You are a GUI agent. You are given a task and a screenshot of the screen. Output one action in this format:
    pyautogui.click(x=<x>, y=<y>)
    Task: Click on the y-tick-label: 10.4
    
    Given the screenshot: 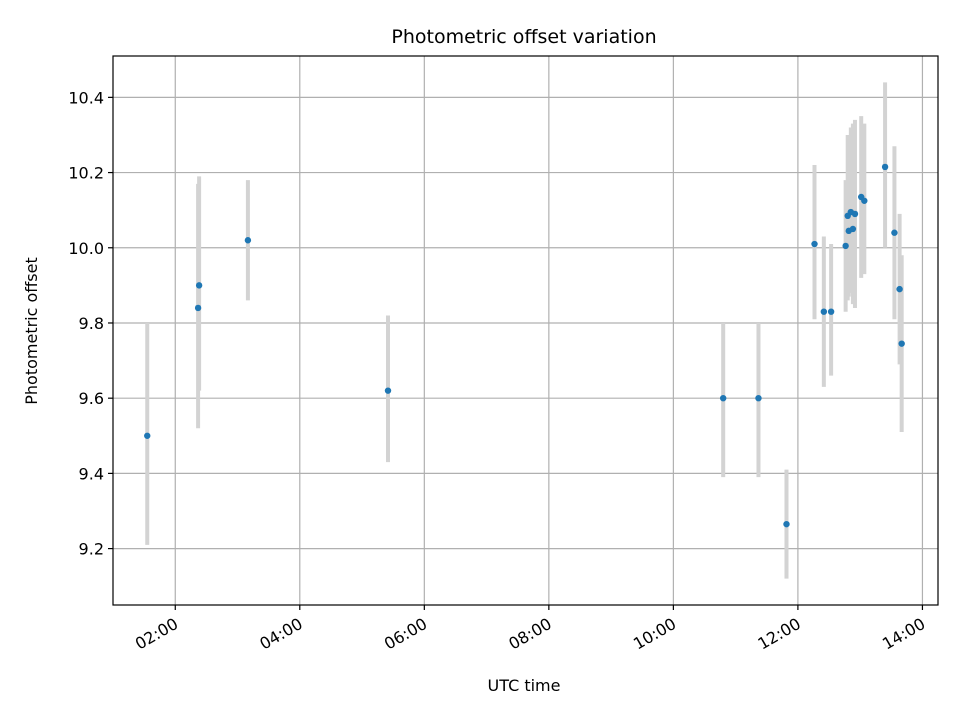 What is the action you would take?
    pyautogui.click(x=86, y=97)
    